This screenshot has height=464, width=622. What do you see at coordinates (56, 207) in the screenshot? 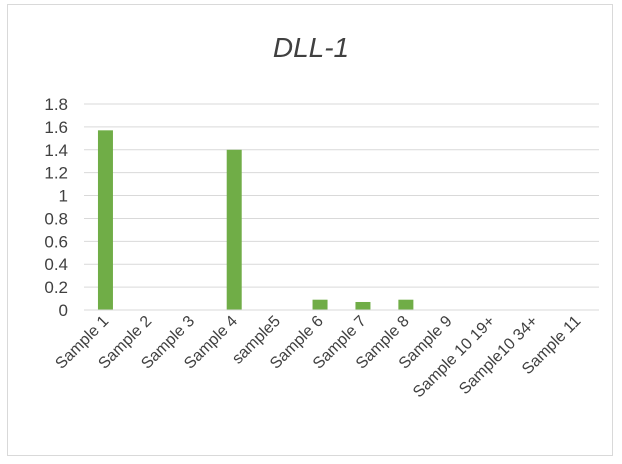
I see `y-axis-ticks: 0 0.2 0.4 0.6 0.8 1 1.2 1.4 1.6 1.8` at bounding box center [56, 207].